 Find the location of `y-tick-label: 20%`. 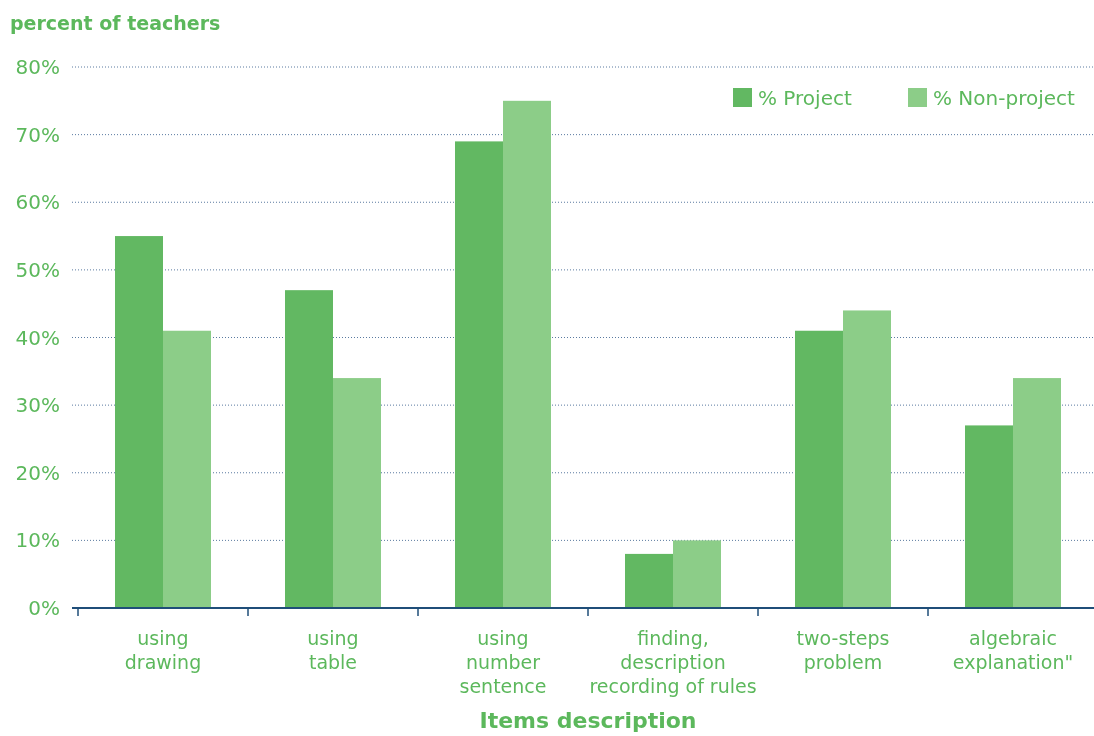

y-tick-label: 20% is located at coordinates (37, 472).